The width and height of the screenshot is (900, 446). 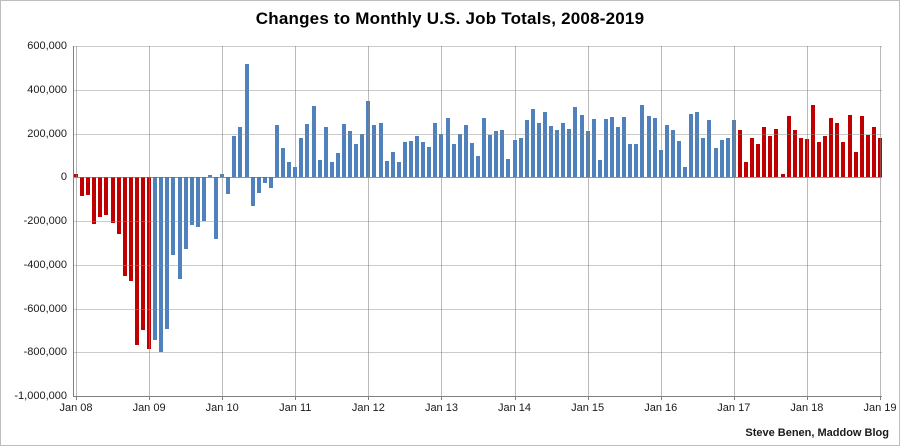 I want to click on bar-oct-2013, so click(x=496, y=154).